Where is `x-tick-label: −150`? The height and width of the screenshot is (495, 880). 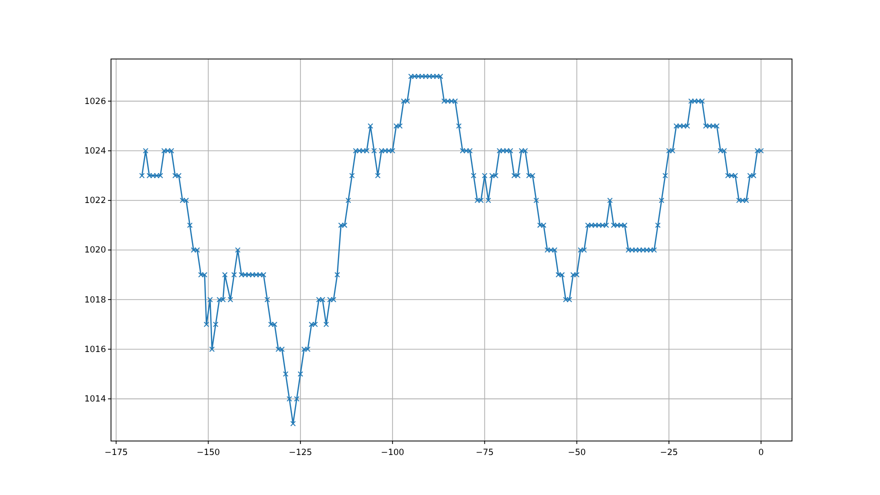
x-tick-label: −150 is located at coordinates (208, 453).